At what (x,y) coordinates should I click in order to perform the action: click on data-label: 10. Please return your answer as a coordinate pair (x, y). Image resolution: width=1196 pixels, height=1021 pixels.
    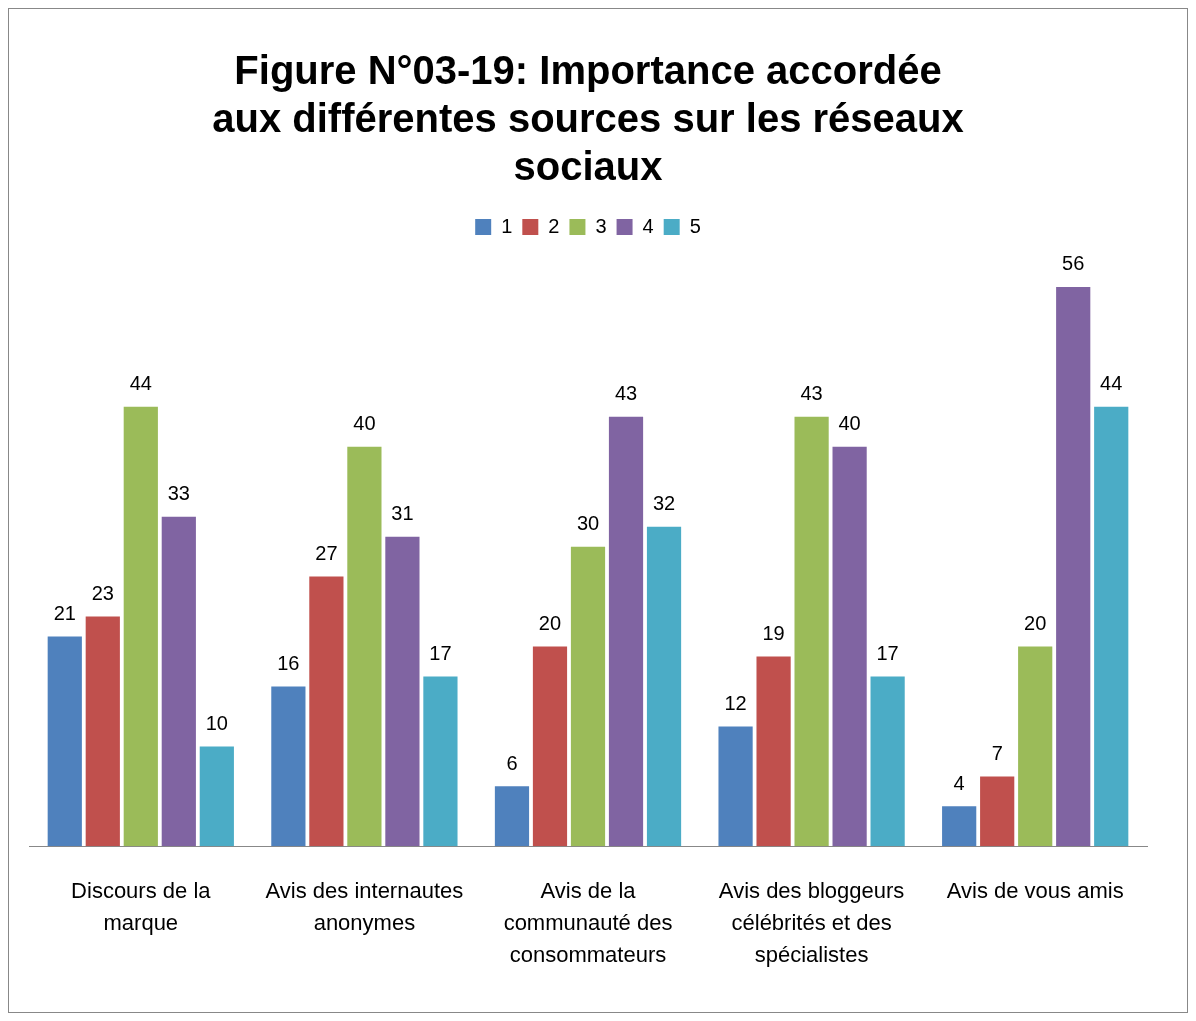
    Looking at the image, I should click on (216, 722).